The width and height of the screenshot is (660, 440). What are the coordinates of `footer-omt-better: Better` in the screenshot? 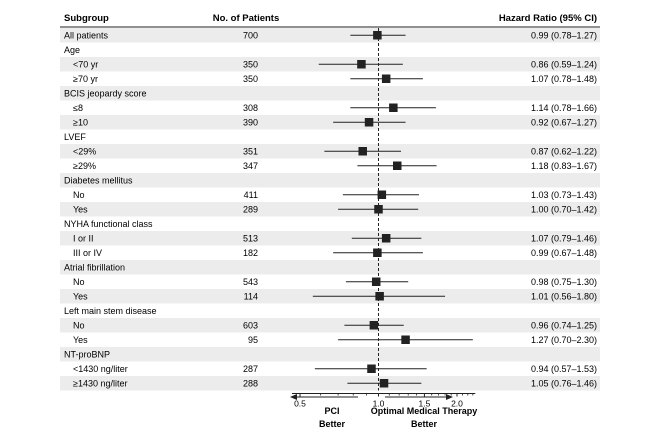 It's located at (424, 424).